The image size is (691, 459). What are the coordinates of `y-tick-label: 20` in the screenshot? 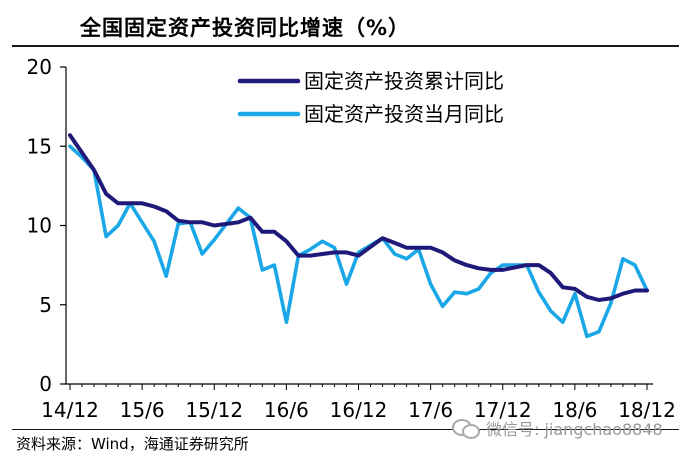 It's located at (39, 67).